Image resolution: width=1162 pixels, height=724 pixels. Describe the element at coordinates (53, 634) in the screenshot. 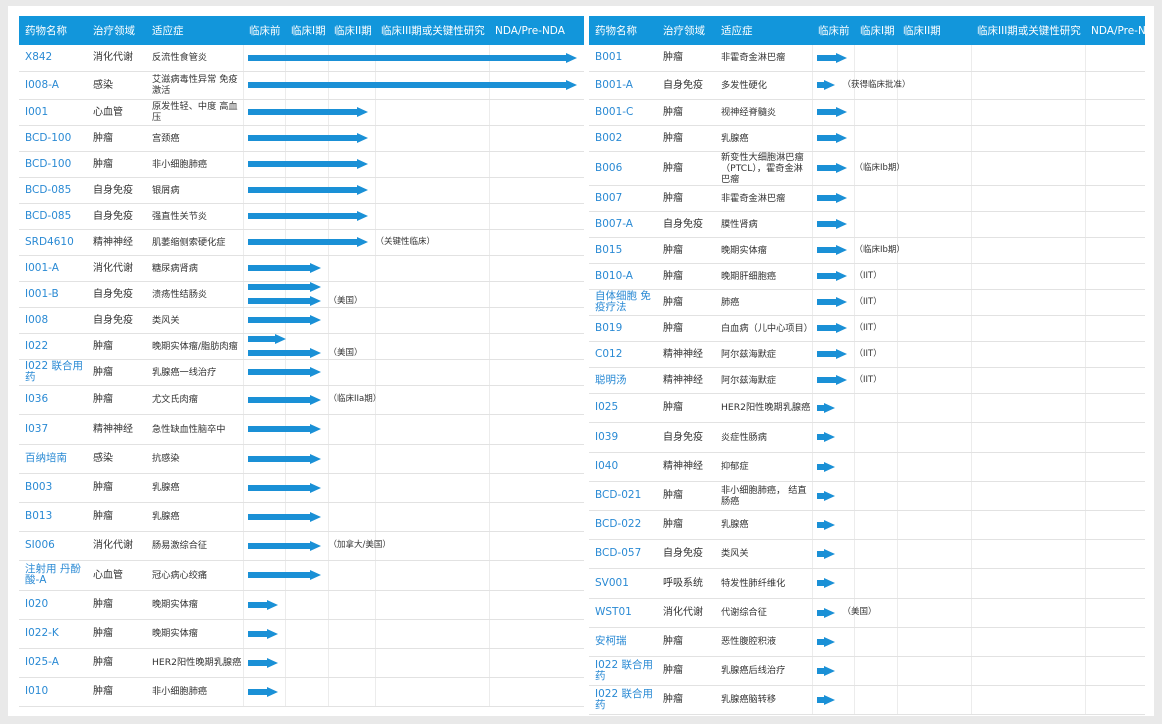

I see `drug-name: I022-K` at that location.